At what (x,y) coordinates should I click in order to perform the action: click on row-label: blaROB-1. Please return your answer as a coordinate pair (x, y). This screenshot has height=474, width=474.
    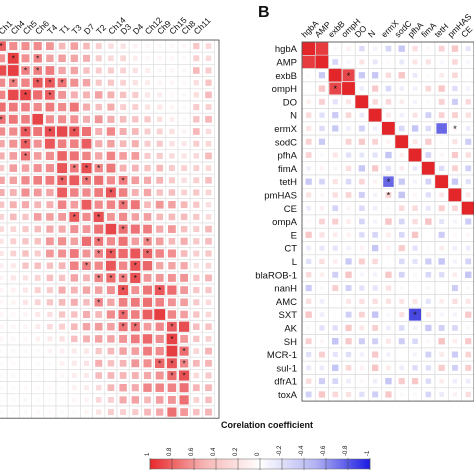
    Looking at the image, I should click on (276, 275).